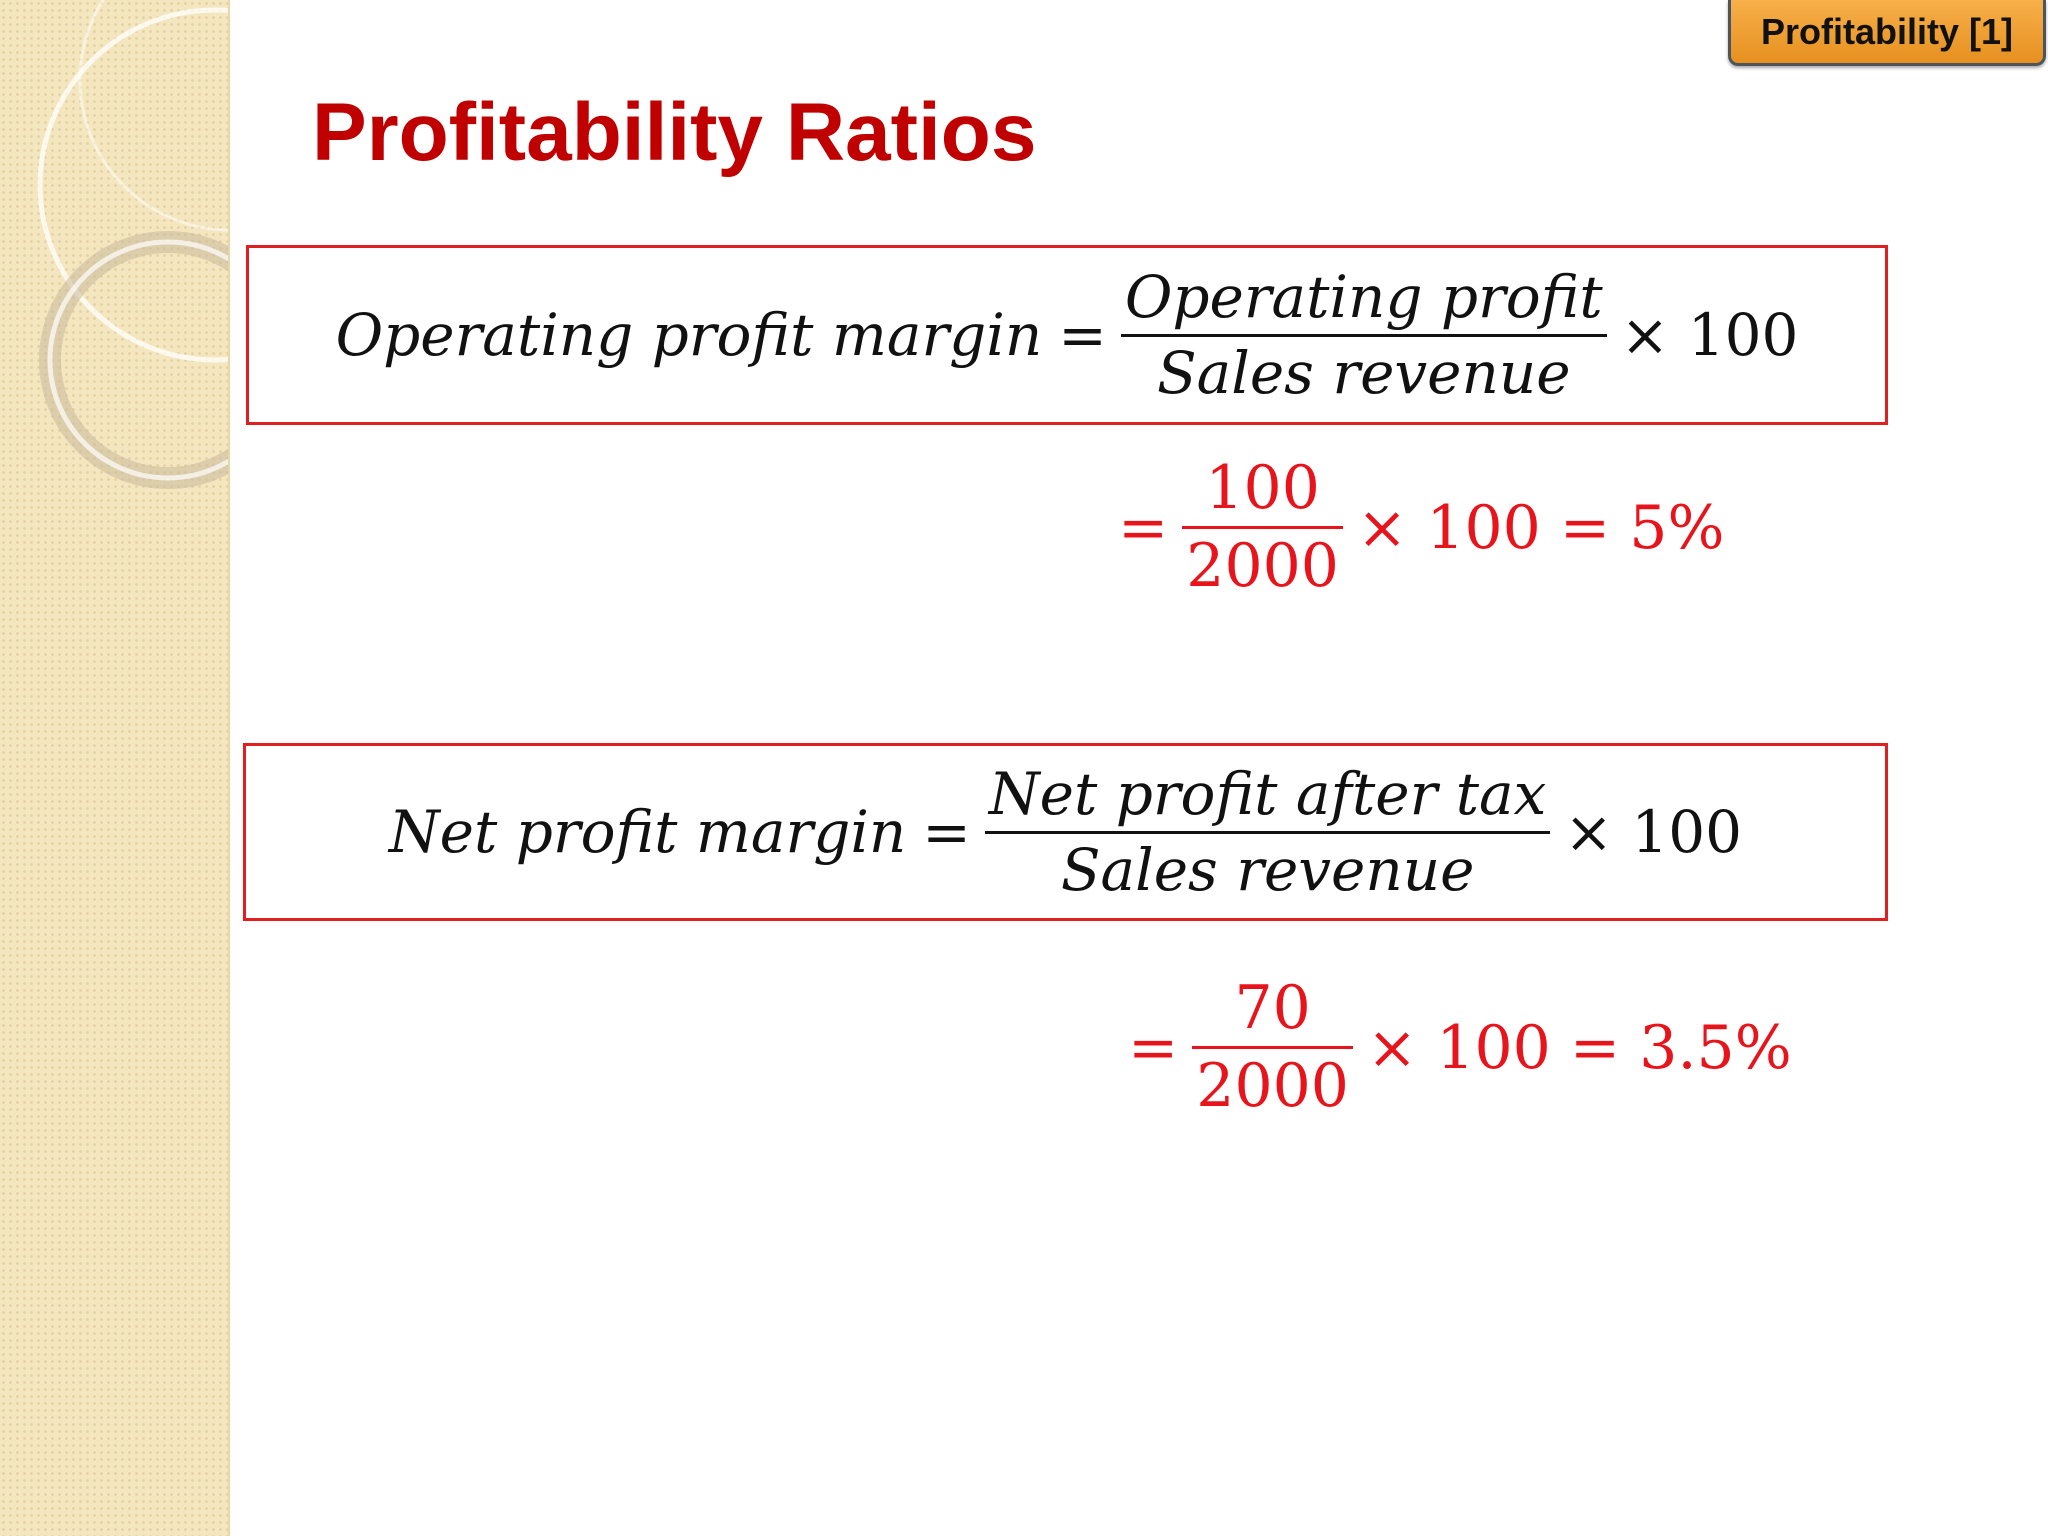  Describe the element at coordinates (1363, 296) in the screenshot. I see `formula-numerator: Operating profit` at that location.